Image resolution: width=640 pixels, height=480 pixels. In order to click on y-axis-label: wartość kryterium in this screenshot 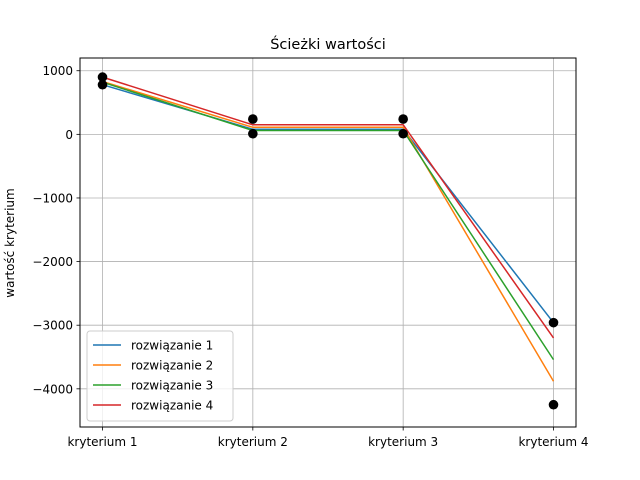, I will do `click(10, 242)`.